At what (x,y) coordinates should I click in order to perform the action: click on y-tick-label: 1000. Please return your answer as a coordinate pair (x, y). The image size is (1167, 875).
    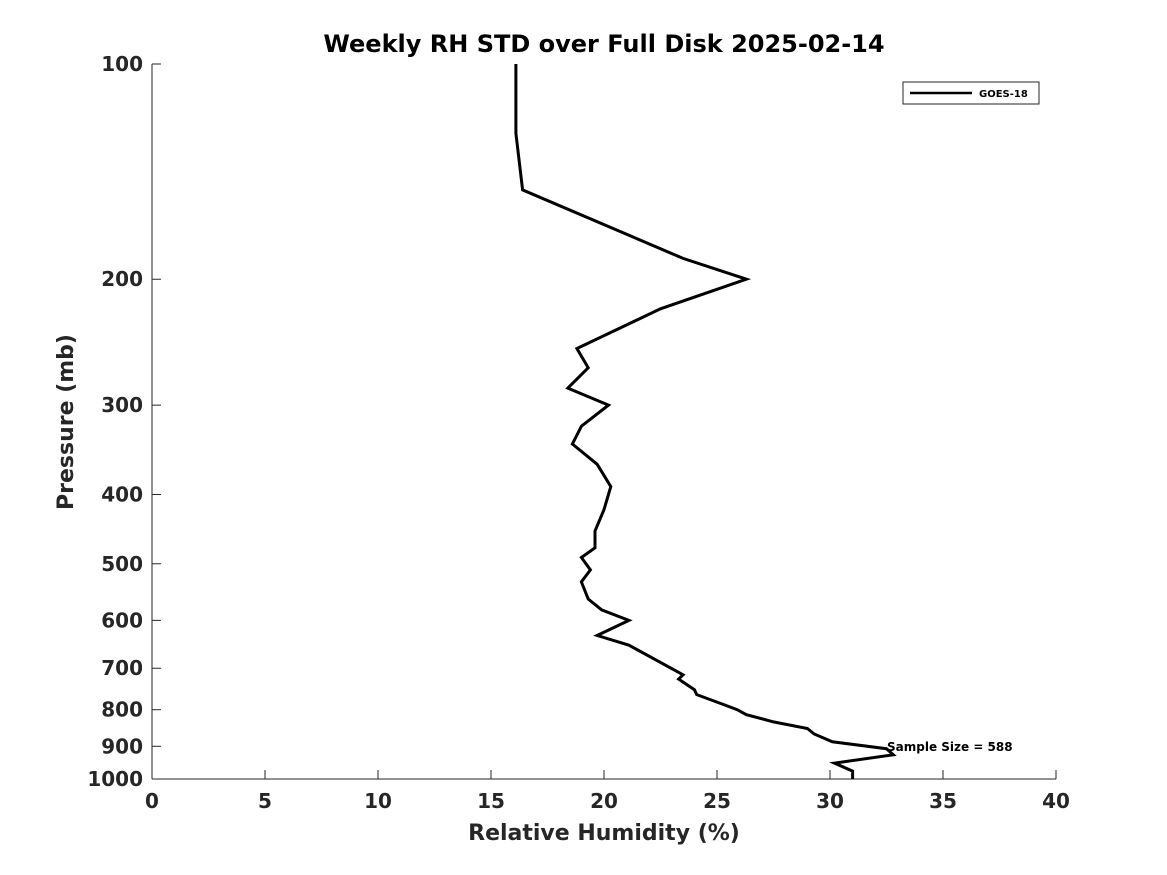
    Looking at the image, I should click on (115, 779).